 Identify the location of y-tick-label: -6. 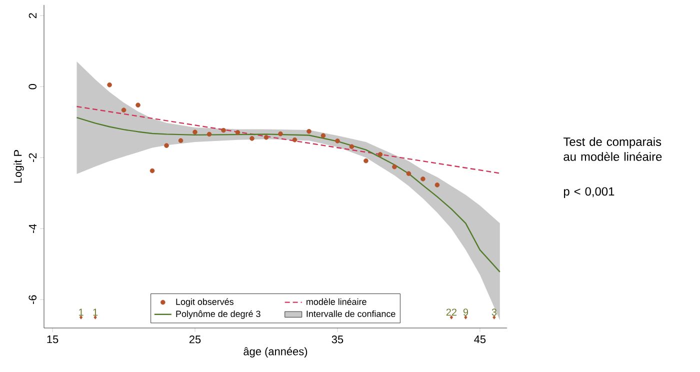
(32, 299).